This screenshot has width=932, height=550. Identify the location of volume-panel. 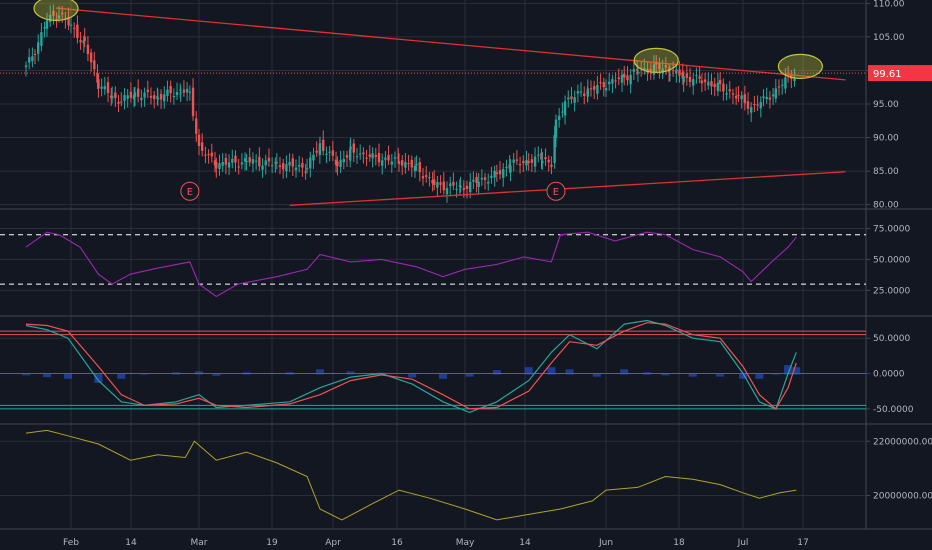
(411, 475).